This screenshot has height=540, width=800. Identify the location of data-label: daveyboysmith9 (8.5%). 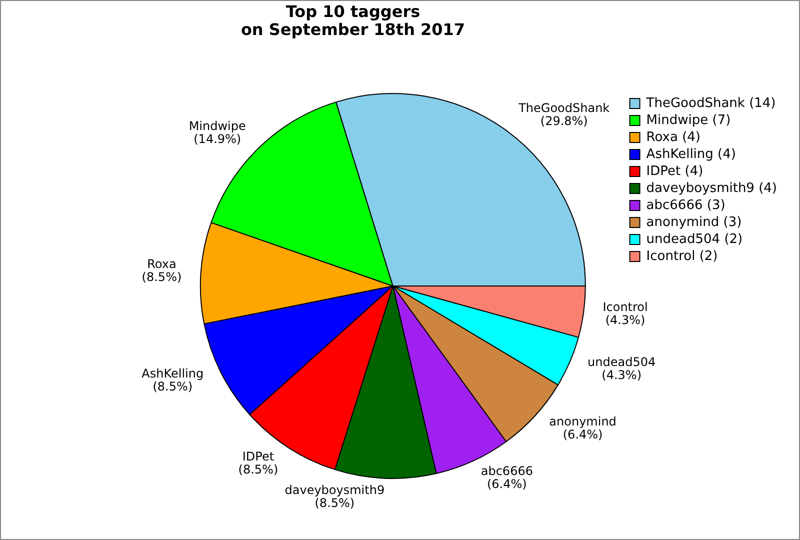
(334, 496).